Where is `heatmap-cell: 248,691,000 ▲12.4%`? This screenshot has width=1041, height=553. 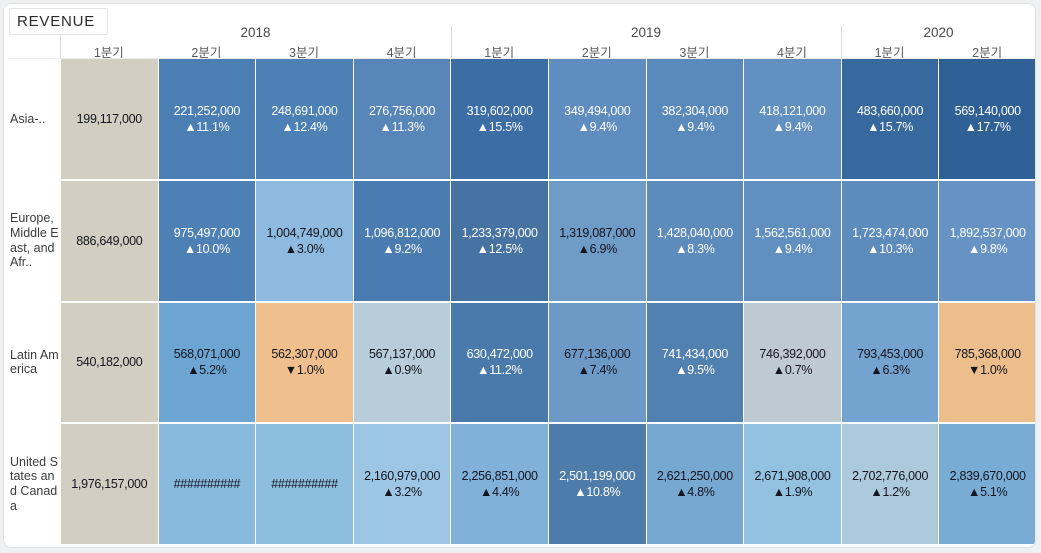
heatmap-cell: 248,691,000 ▲12.4% is located at coordinates (304, 119).